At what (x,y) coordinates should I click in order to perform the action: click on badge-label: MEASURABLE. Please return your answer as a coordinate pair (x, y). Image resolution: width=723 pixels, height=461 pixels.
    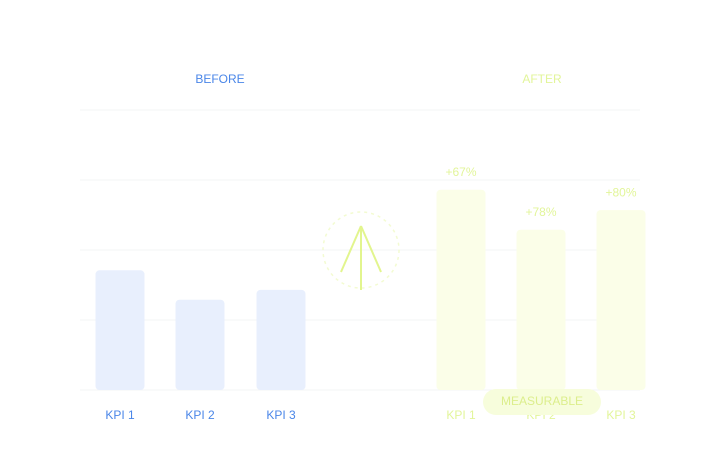
    Looking at the image, I should click on (542, 401).